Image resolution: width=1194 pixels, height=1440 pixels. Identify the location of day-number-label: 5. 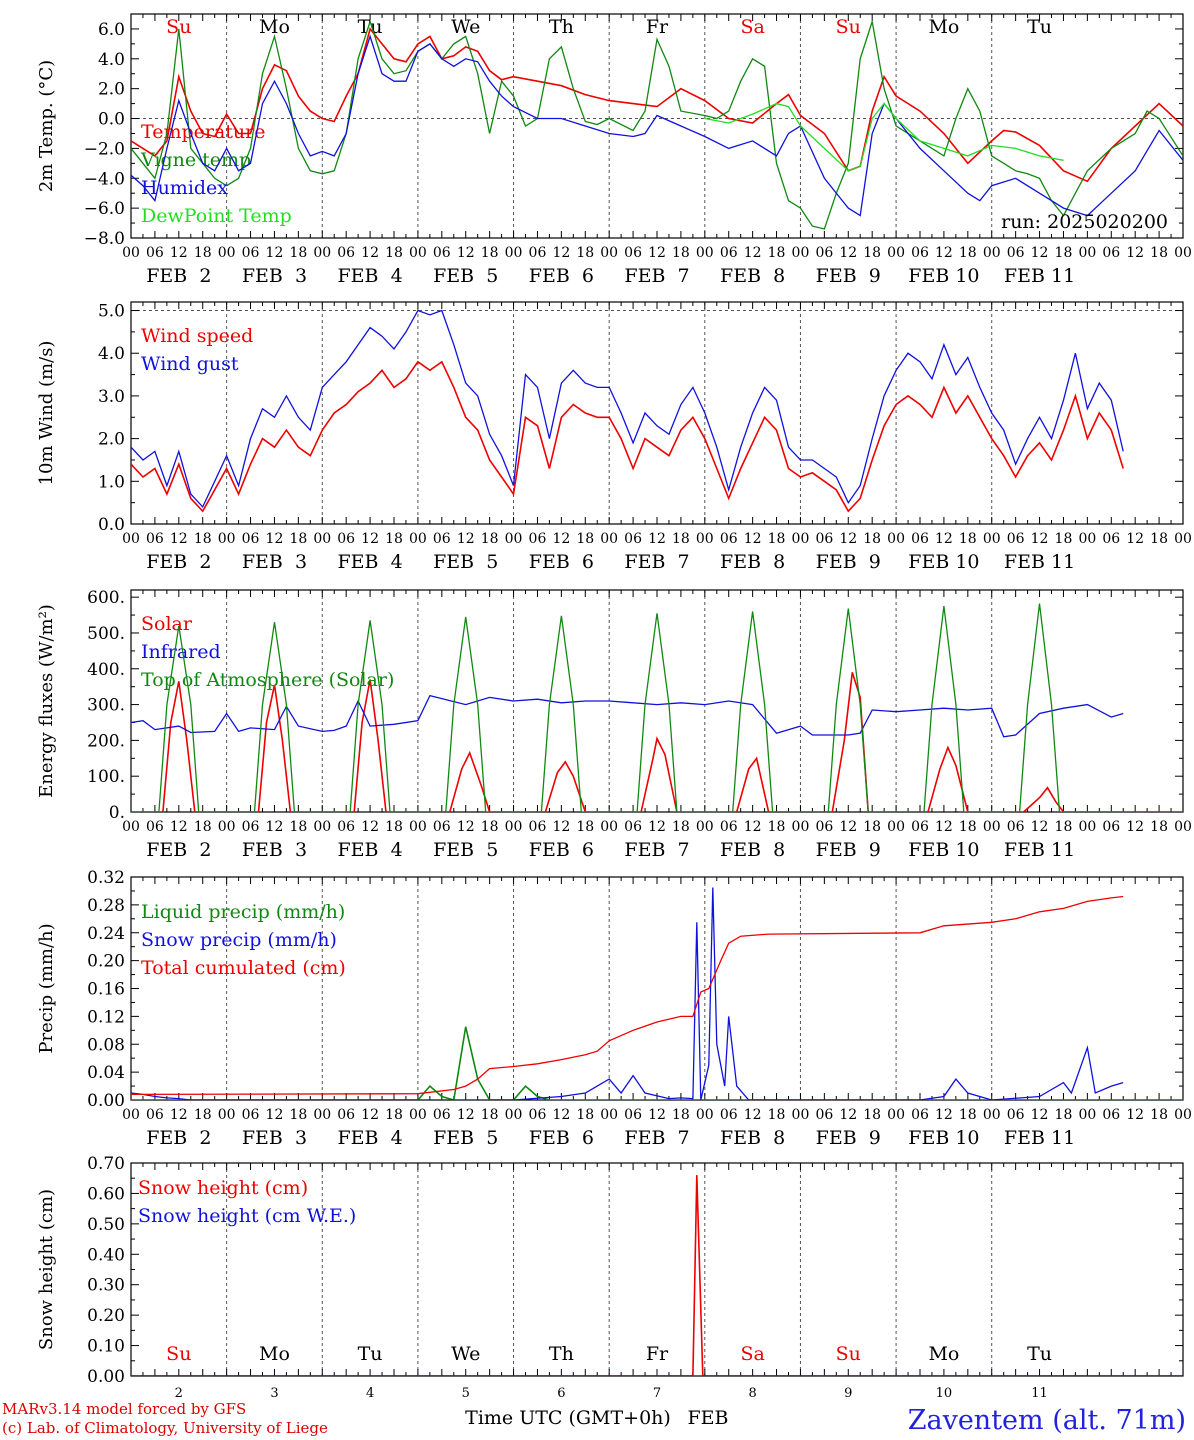
(466, 1393).